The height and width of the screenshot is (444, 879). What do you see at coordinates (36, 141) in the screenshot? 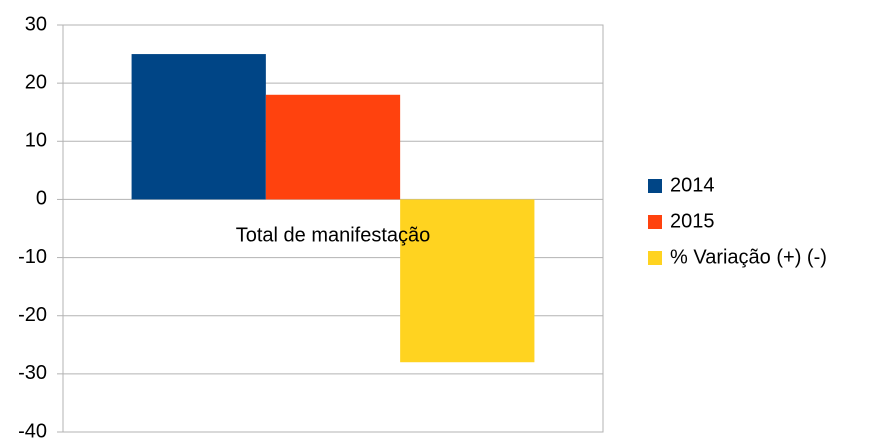
I see `y-tick-label: 10` at bounding box center [36, 141].